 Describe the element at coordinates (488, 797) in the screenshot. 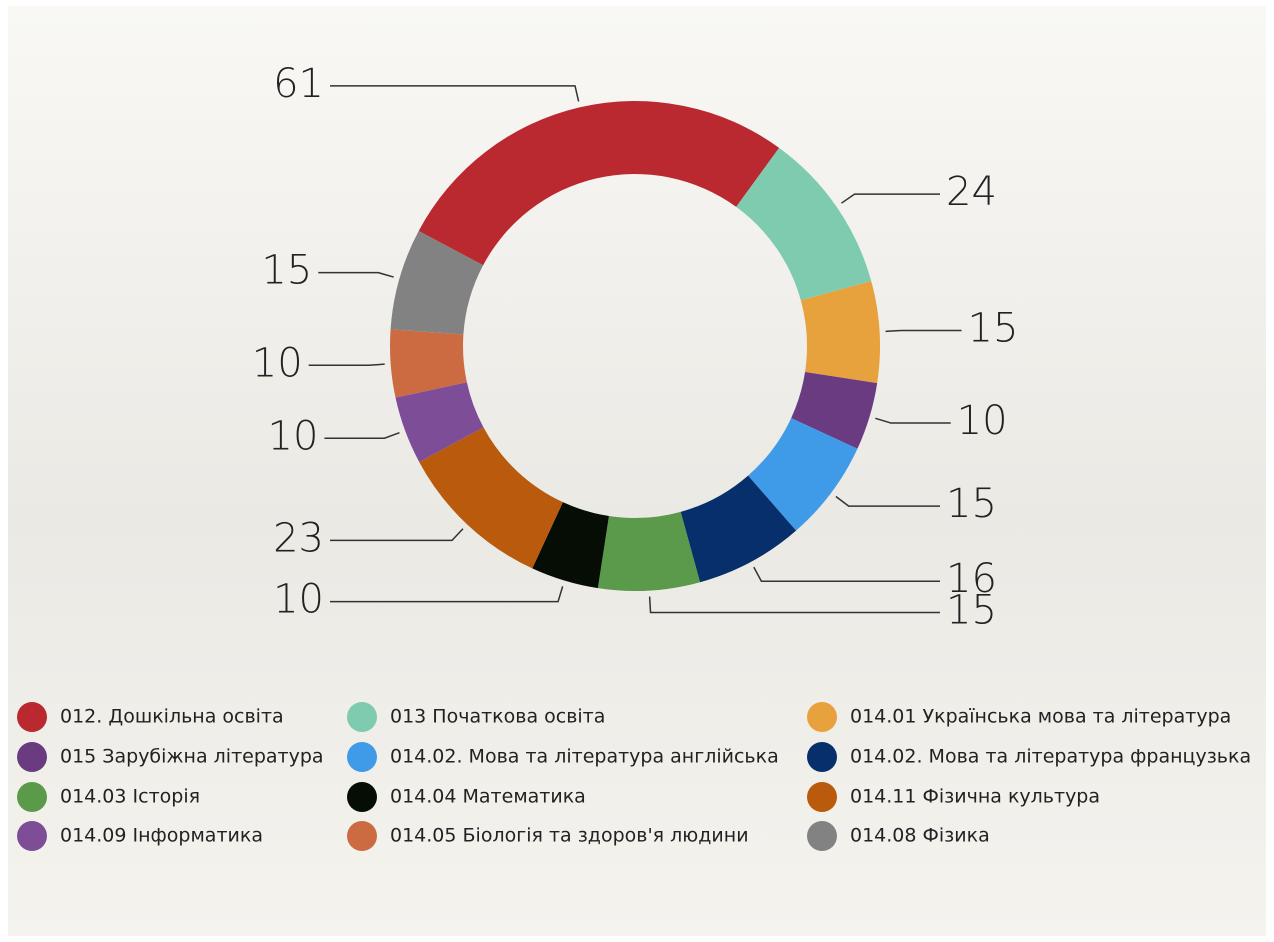

I see `legend-label: 014.04 Математика` at that location.